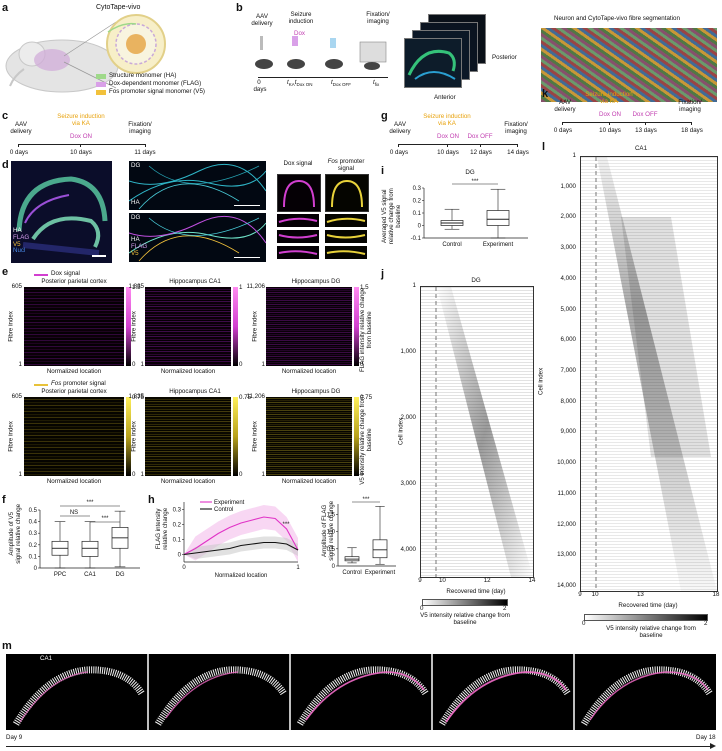 The height and width of the screenshot is (751, 722). I want to click on y-tick-label: 0.4, so click(33, 523).